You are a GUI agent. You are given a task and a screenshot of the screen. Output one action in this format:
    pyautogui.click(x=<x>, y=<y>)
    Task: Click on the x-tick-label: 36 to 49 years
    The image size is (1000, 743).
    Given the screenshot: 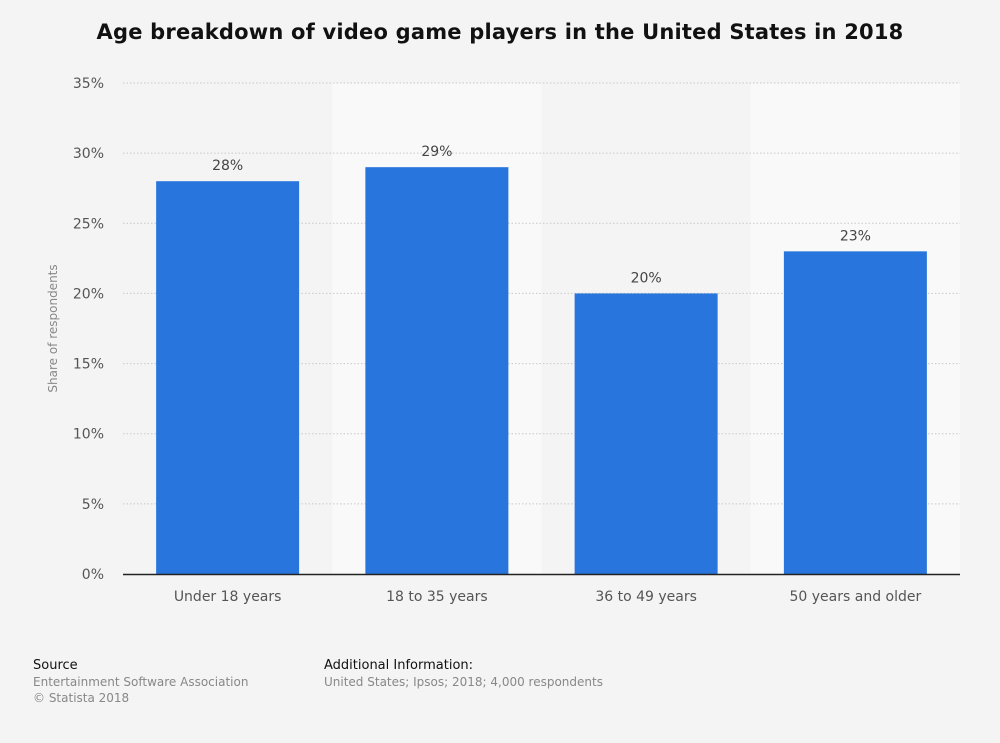 What is the action you would take?
    pyautogui.click(x=646, y=597)
    